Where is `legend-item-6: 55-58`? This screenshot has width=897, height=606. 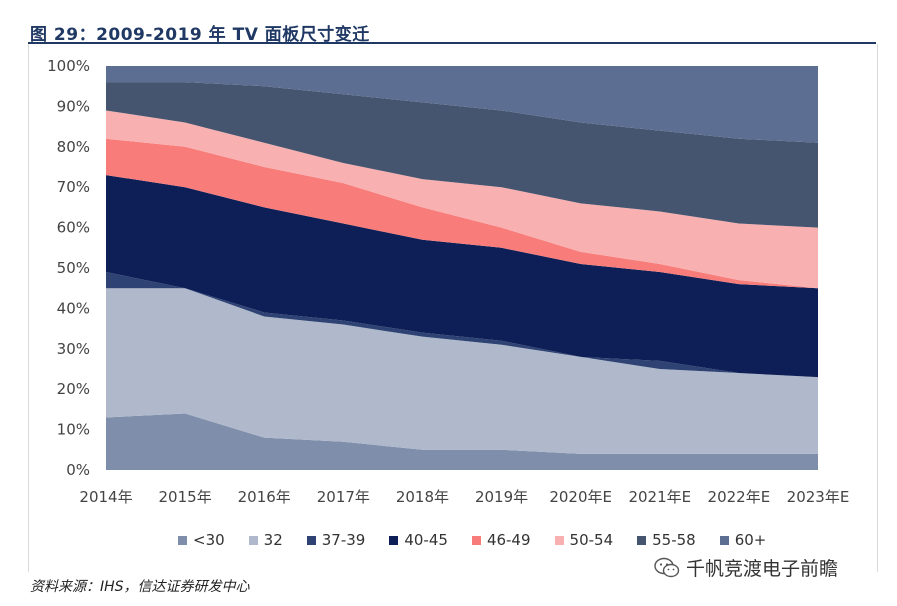
legend-item-6: 55-58 is located at coordinates (666, 540).